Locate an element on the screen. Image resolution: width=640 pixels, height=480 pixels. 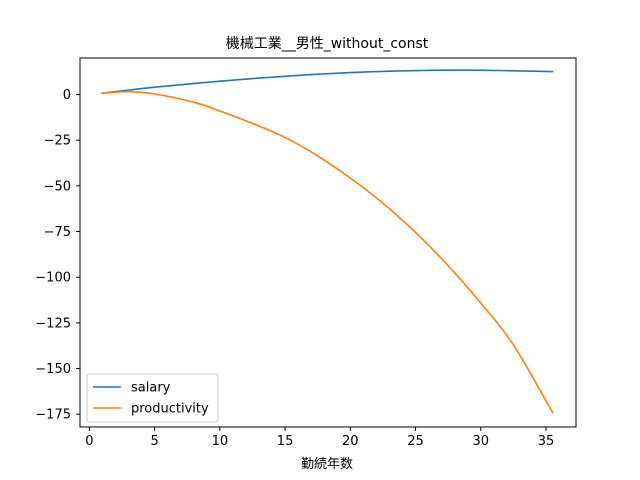
legend-label-productivity: productivity is located at coordinates (170, 409).